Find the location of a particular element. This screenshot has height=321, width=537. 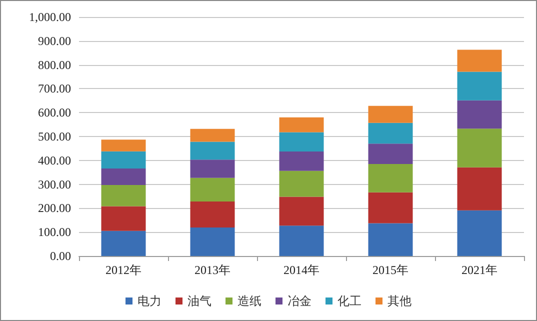

legend-label: 电力 is located at coordinates (150, 301).